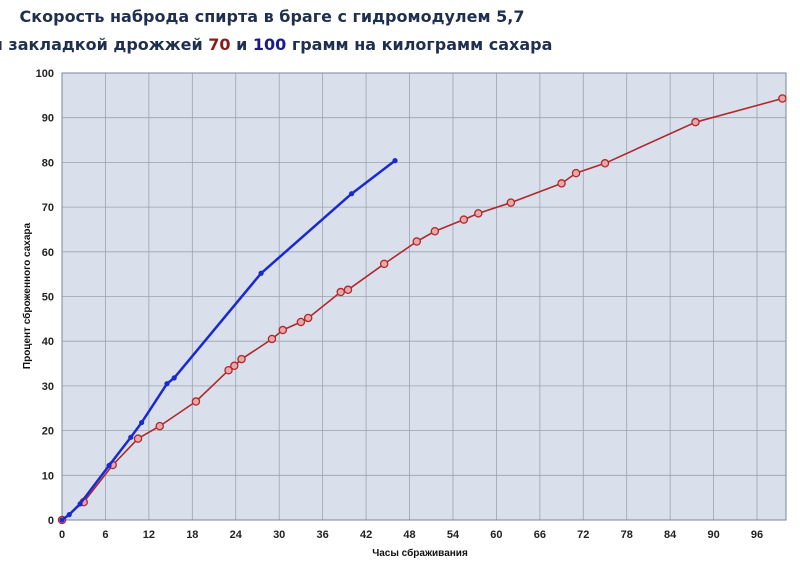 This screenshot has height=577, width=800. What do you see at coordinates (48, 253) in the screenshot?
I see `y-tick-label: 60` at bounding box center [48, 253].